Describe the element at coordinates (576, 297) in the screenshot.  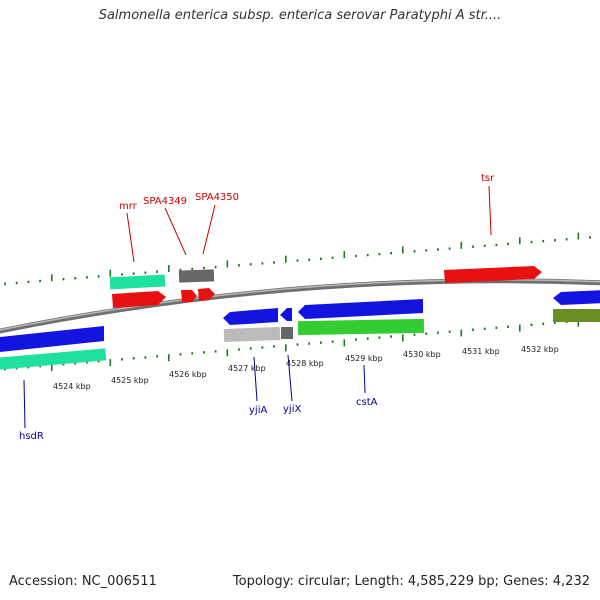
I see `cds-next-arrow` at that location.